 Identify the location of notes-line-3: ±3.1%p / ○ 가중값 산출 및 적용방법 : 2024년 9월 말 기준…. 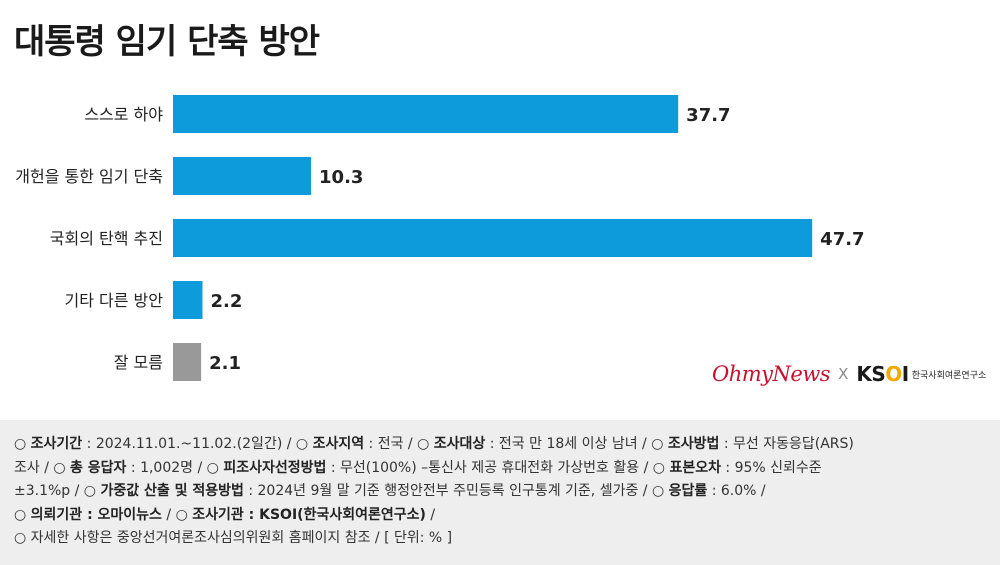
(390, 491).